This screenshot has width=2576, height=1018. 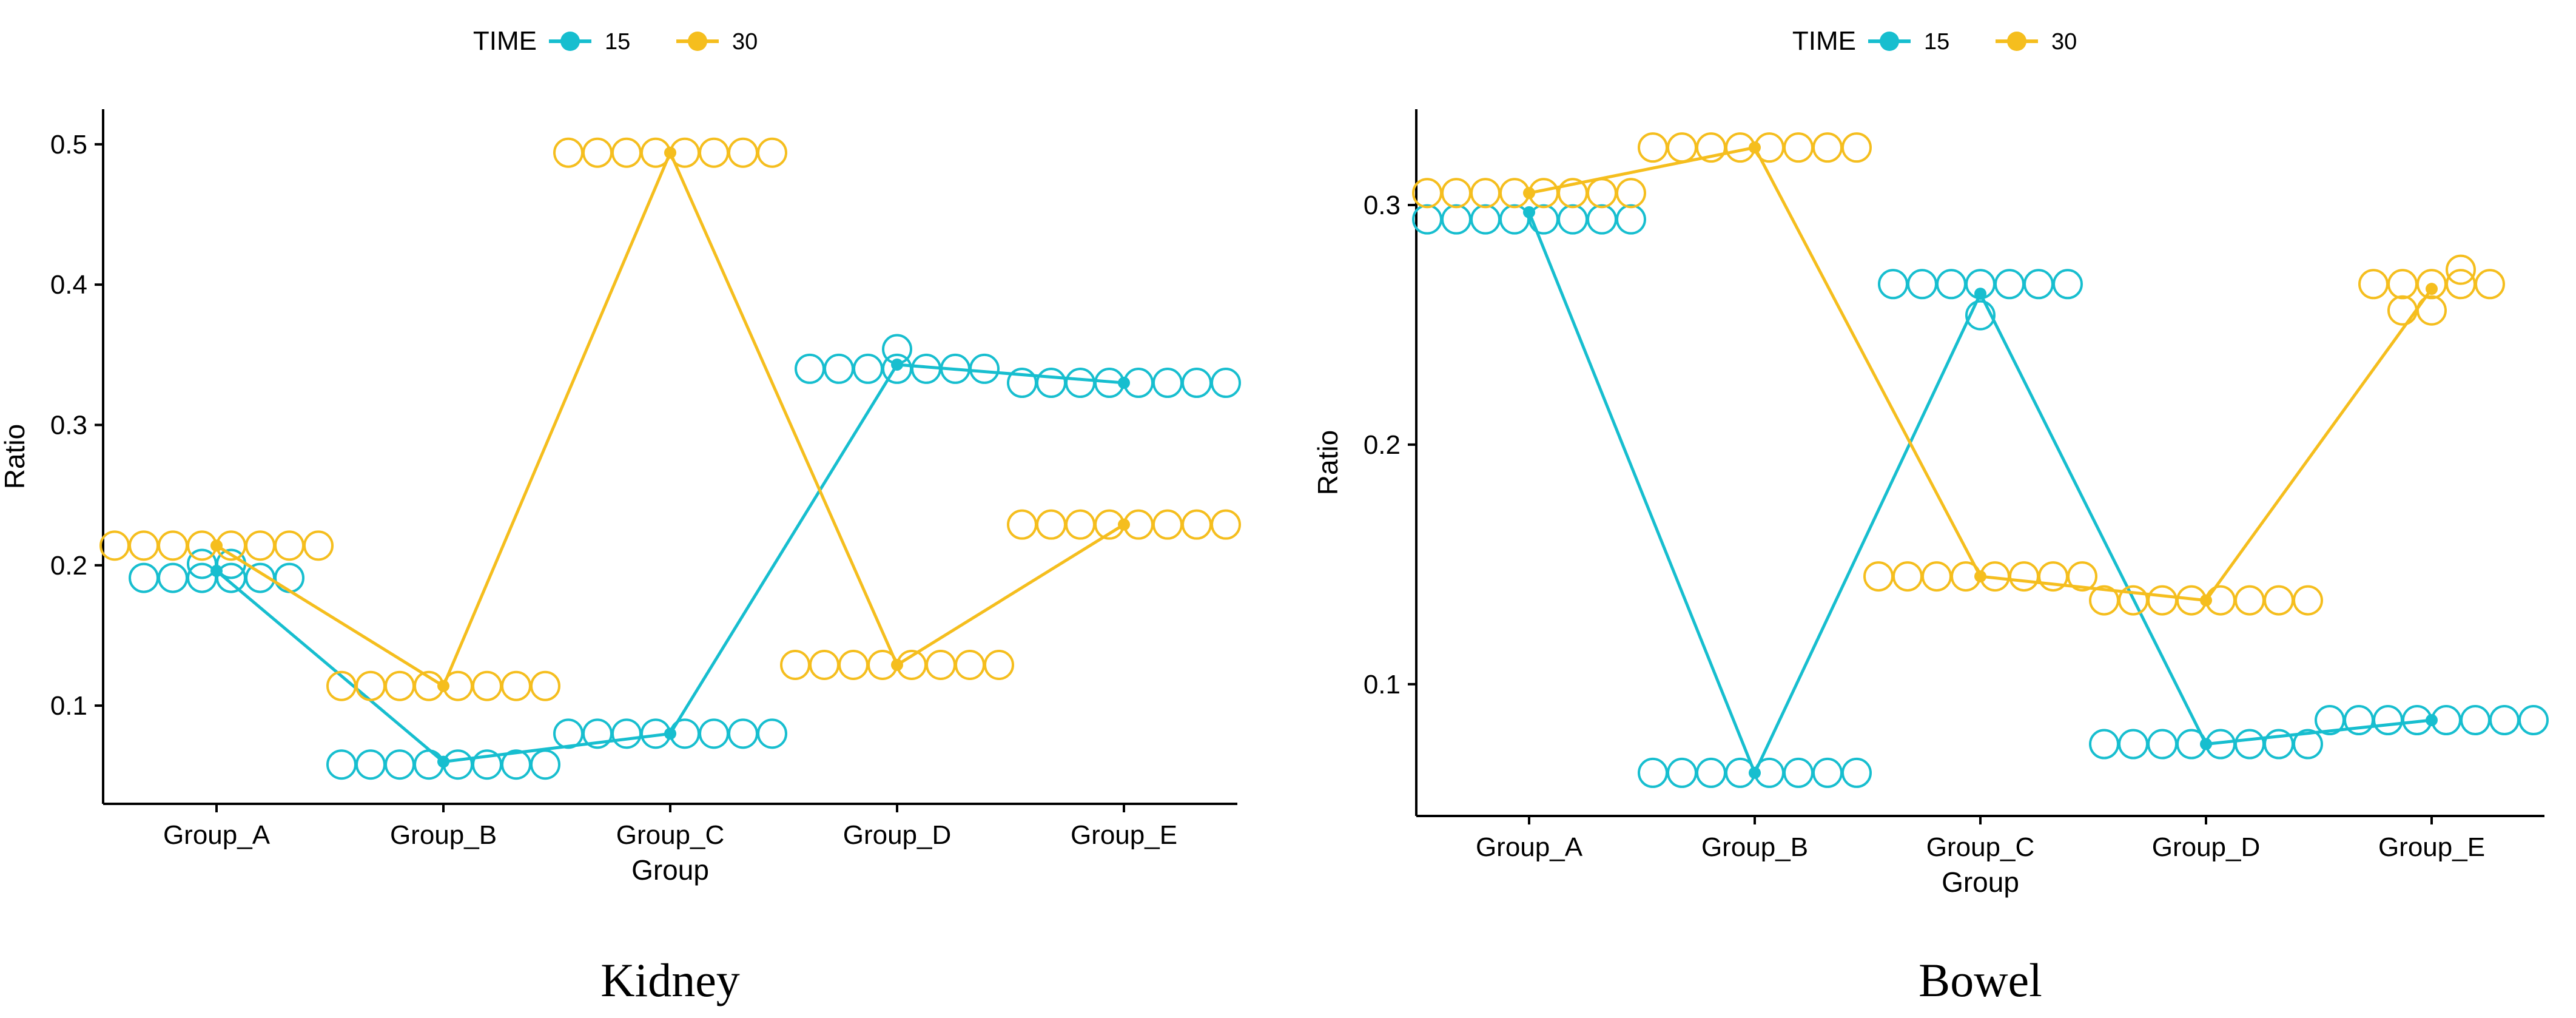 What do you see at coordinates (670, 563) in the screenshot?
I see `series-line` at bounding box center [670, 563].